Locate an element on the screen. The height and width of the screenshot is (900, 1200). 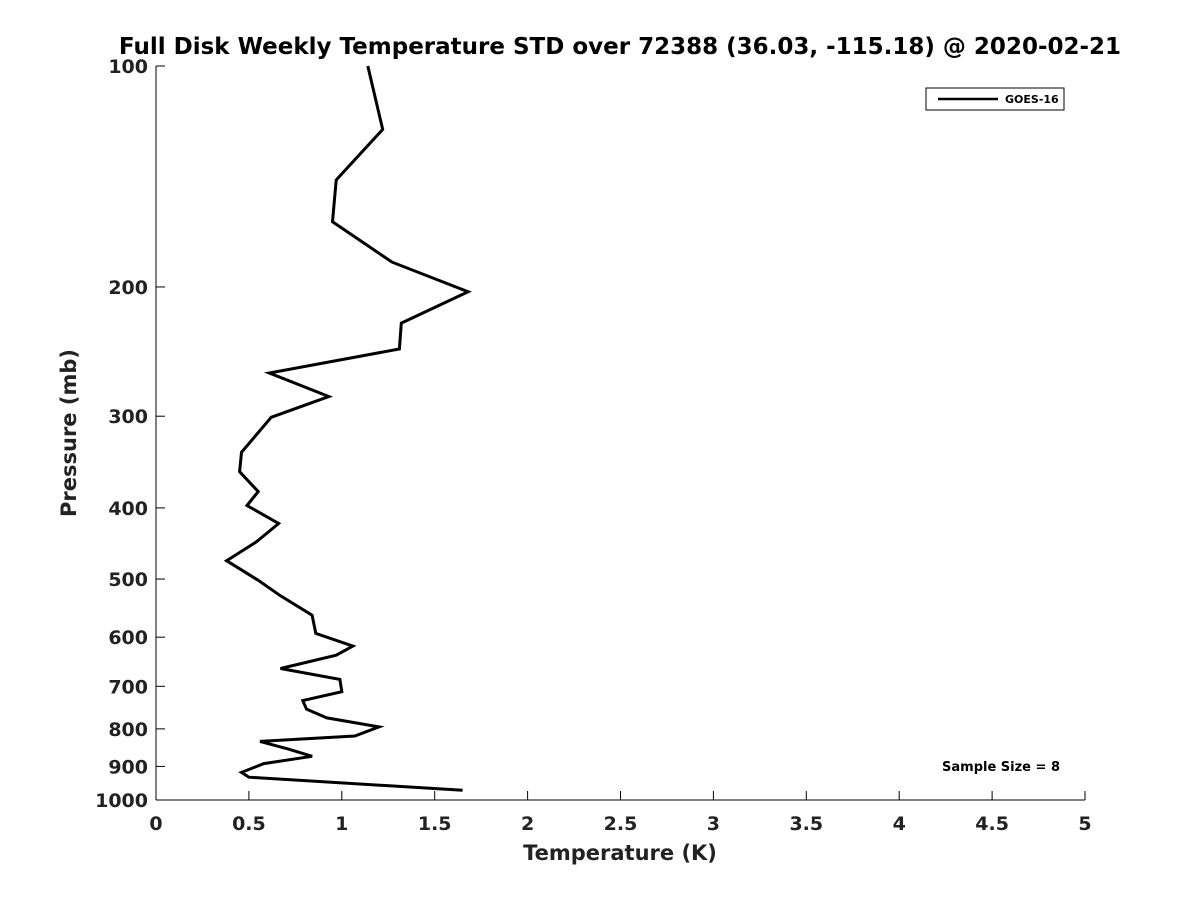
sample-size-annotation: Sample Size = 8 is located at coordinates (1001, 767).